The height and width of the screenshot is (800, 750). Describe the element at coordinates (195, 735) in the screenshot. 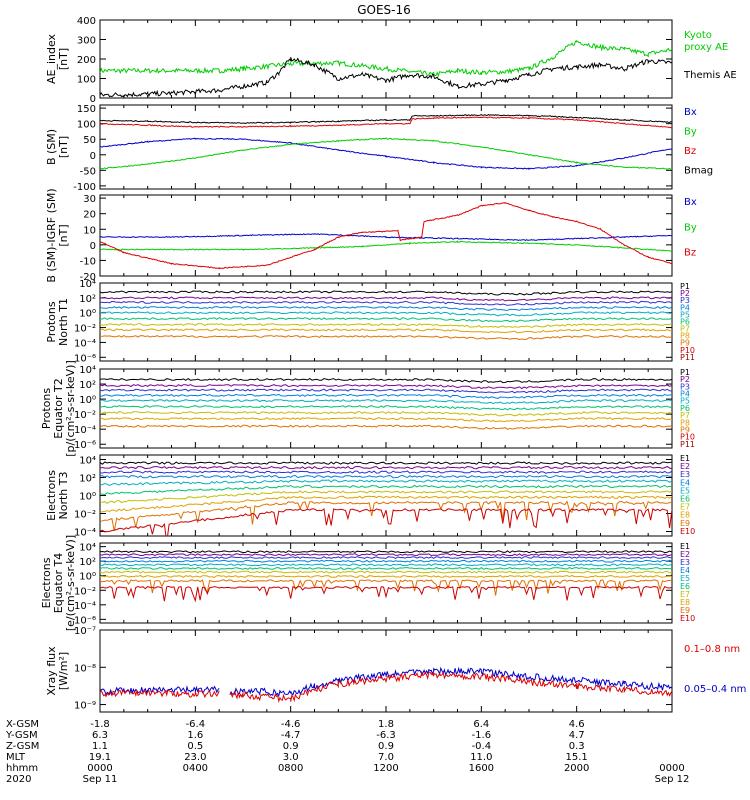

I see `x-row-value: 1.6` at that location.